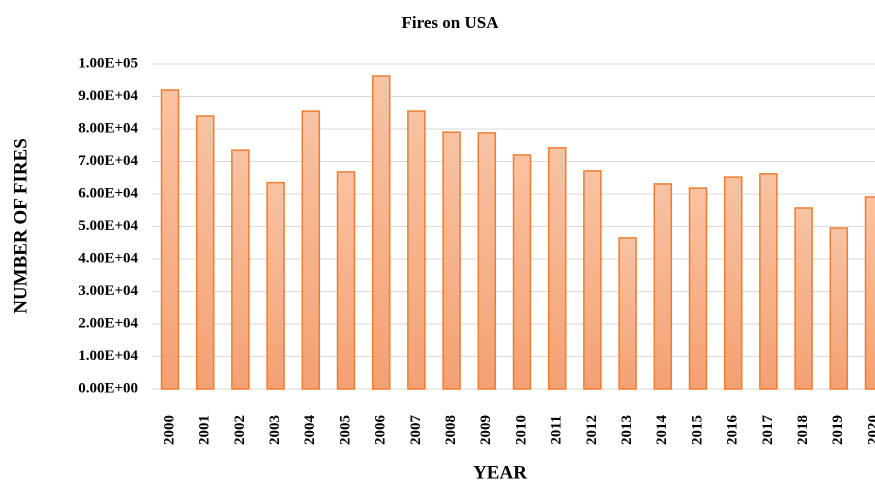  Describe the element at coordinates (108, 161) in the screenshot. I see `y-tick-label: 7.00E+04` at that location.